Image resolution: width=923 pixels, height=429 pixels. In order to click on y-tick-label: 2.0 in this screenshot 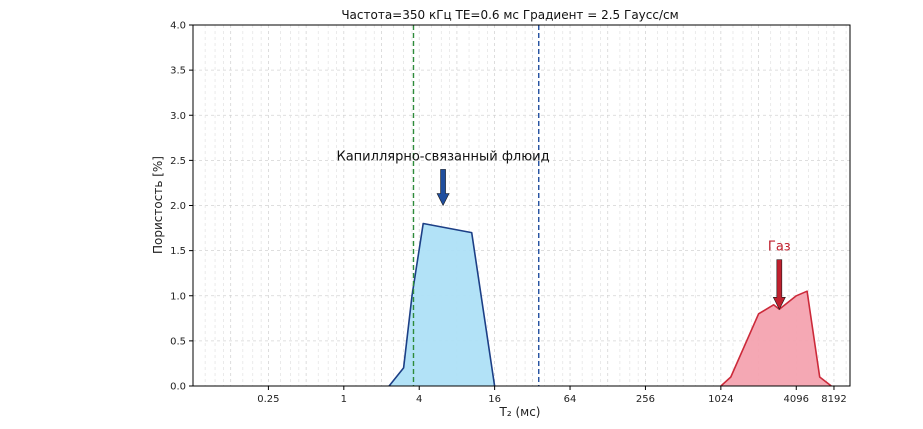, I will do `click(178, 206)`.